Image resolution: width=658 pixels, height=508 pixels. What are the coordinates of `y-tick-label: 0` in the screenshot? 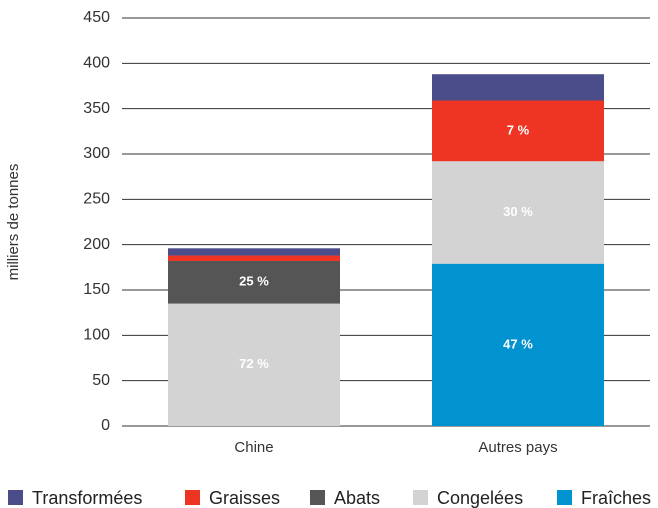 It's located at (105, 425).